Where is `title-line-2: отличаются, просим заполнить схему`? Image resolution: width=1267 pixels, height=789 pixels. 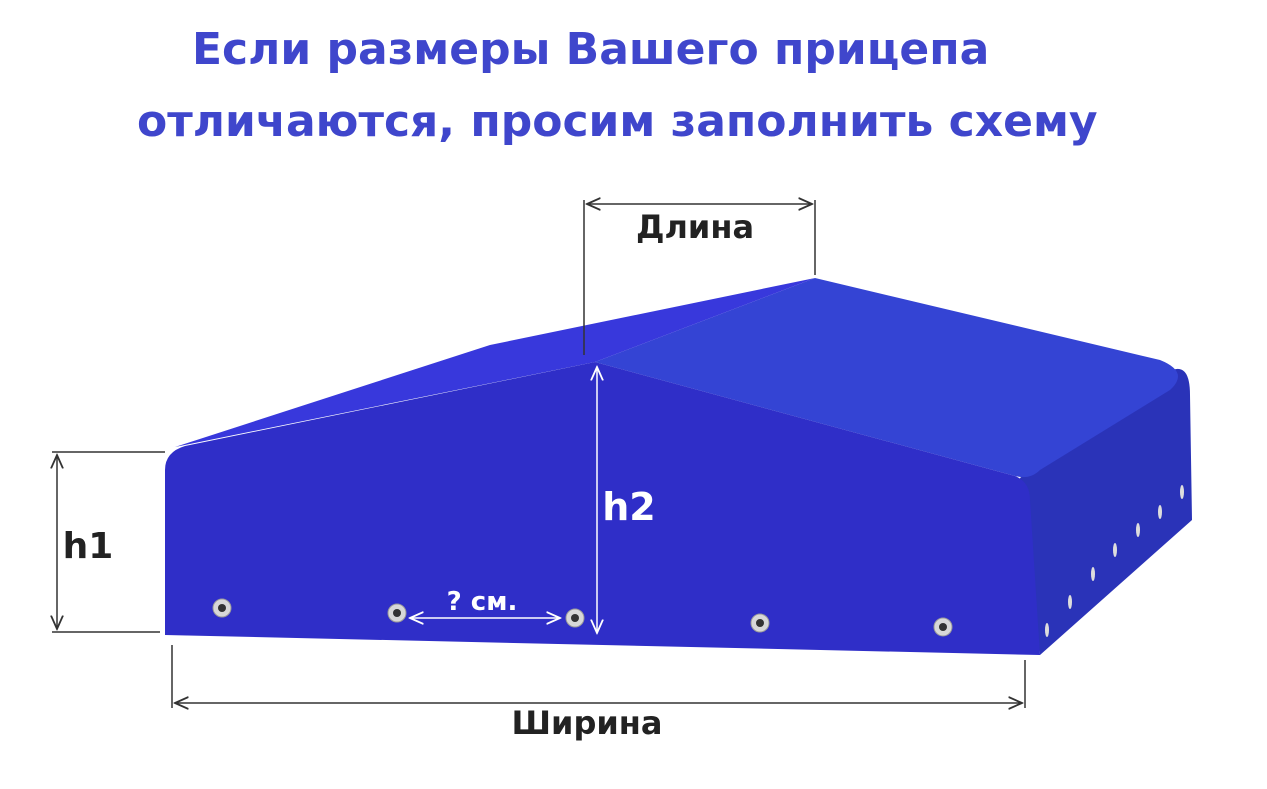
title-line-2: отличаются, просим заполнить схему is located at coordinates (617, 121).